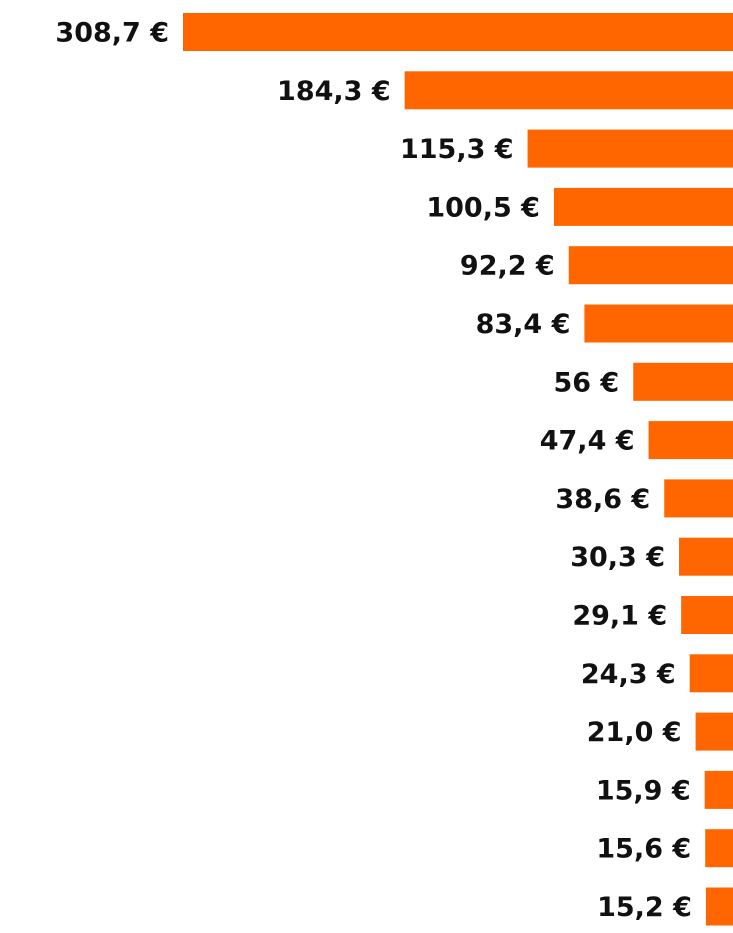 The height and width of the screenshot is (933, 733). I want to click on value-label: 184,3 €, so click(334, 91).